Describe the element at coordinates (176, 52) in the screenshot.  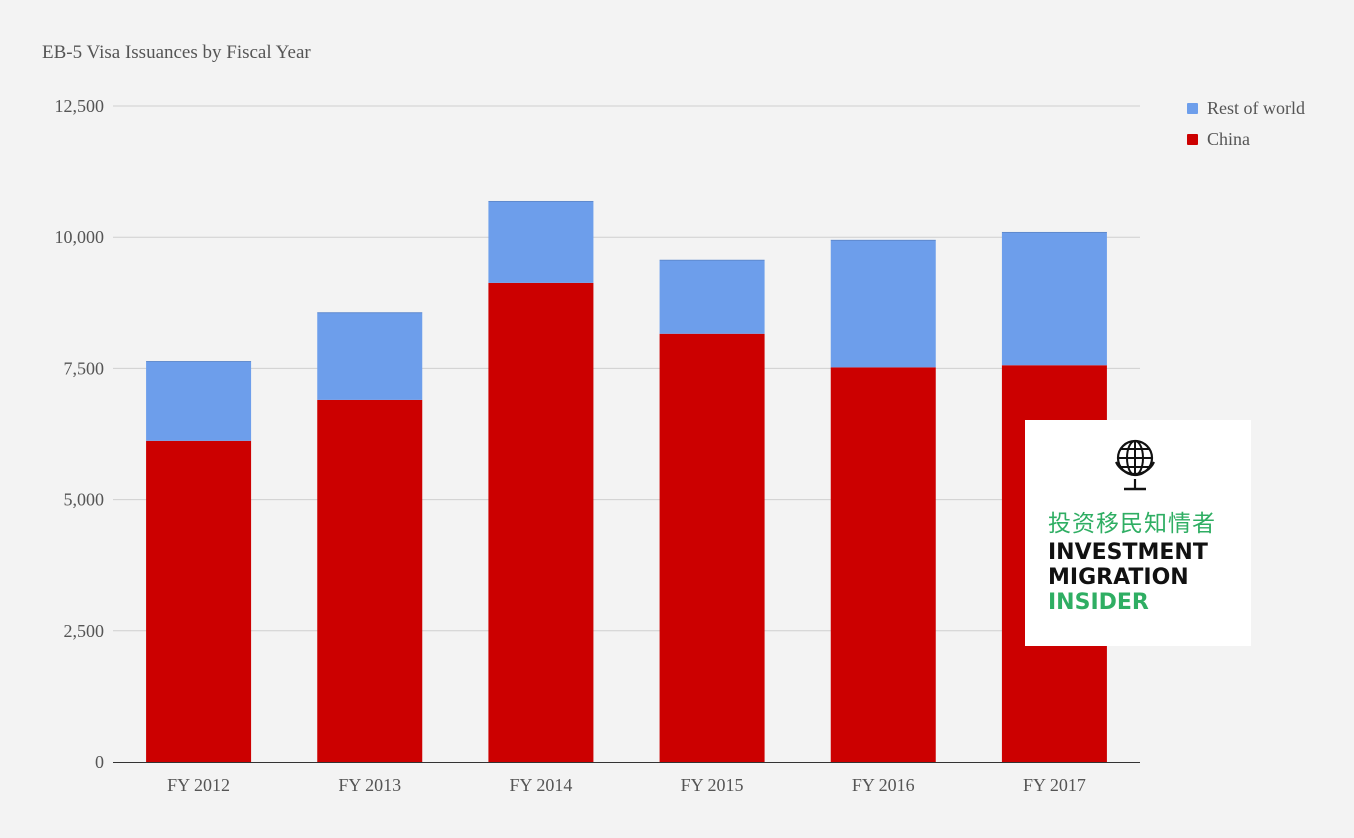
I see `chart-title: EB-5 Visa Issuances by Fiscal Year` at that location.